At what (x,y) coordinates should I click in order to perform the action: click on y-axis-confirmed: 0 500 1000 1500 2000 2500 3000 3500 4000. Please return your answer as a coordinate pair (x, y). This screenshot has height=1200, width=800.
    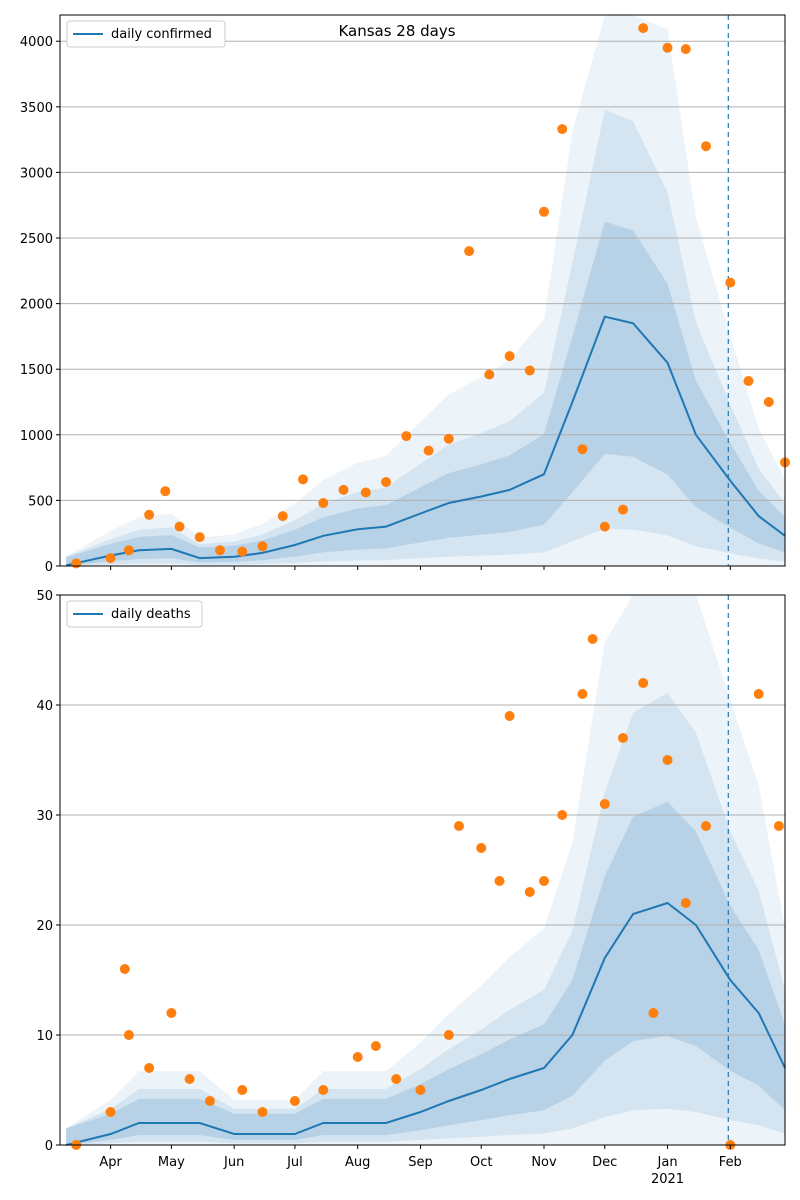
    Looking at the image, I should click on (40, 305).